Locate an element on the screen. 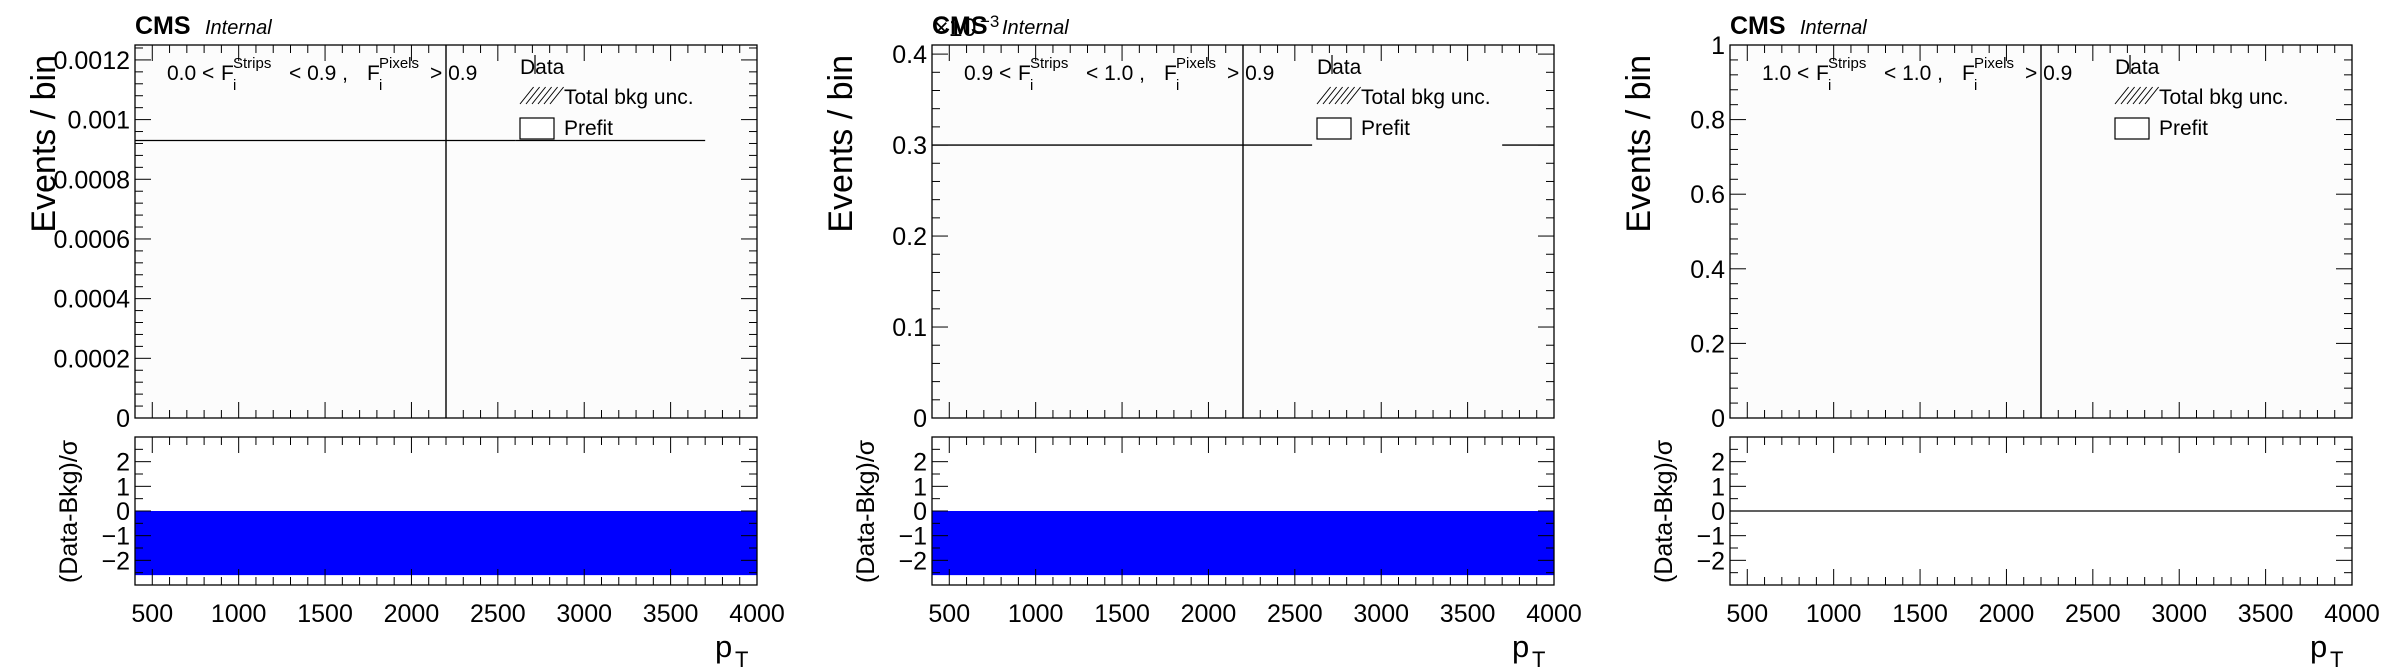 The height and width of the screenshot is (672, 2388). x-tick-label: 1500 is located at coordinates (325, 614).